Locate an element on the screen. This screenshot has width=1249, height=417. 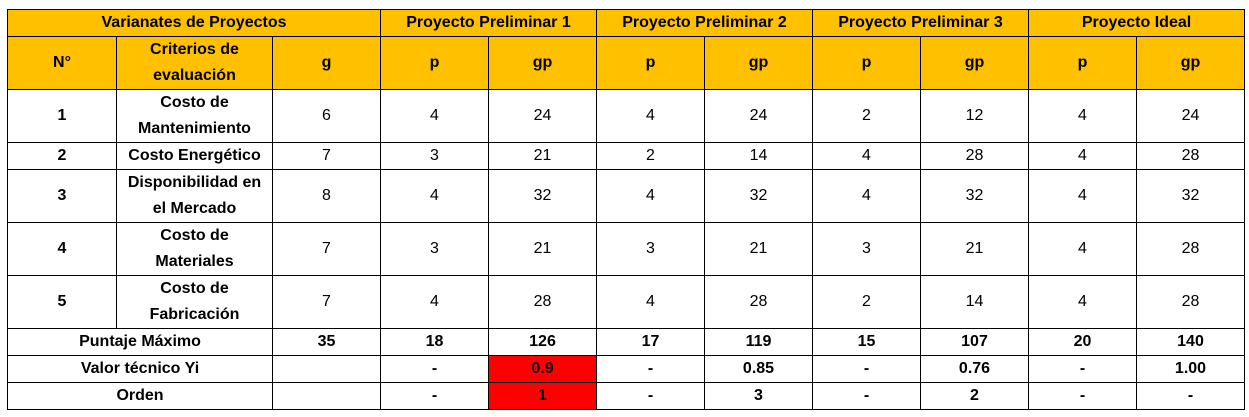
num-header: N° is located at coordinates (62, 63).